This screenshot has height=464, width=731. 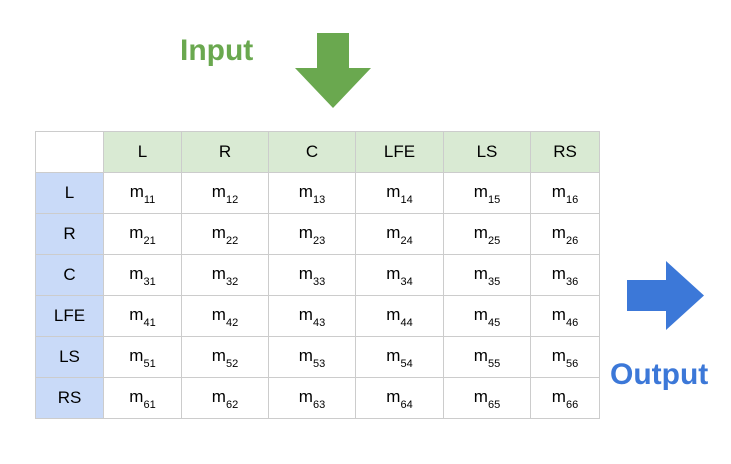 What do you see at coordinates (69, 152) in the screenshot?
I see `matrix-corner-cell` at bounding box center [69, 152].